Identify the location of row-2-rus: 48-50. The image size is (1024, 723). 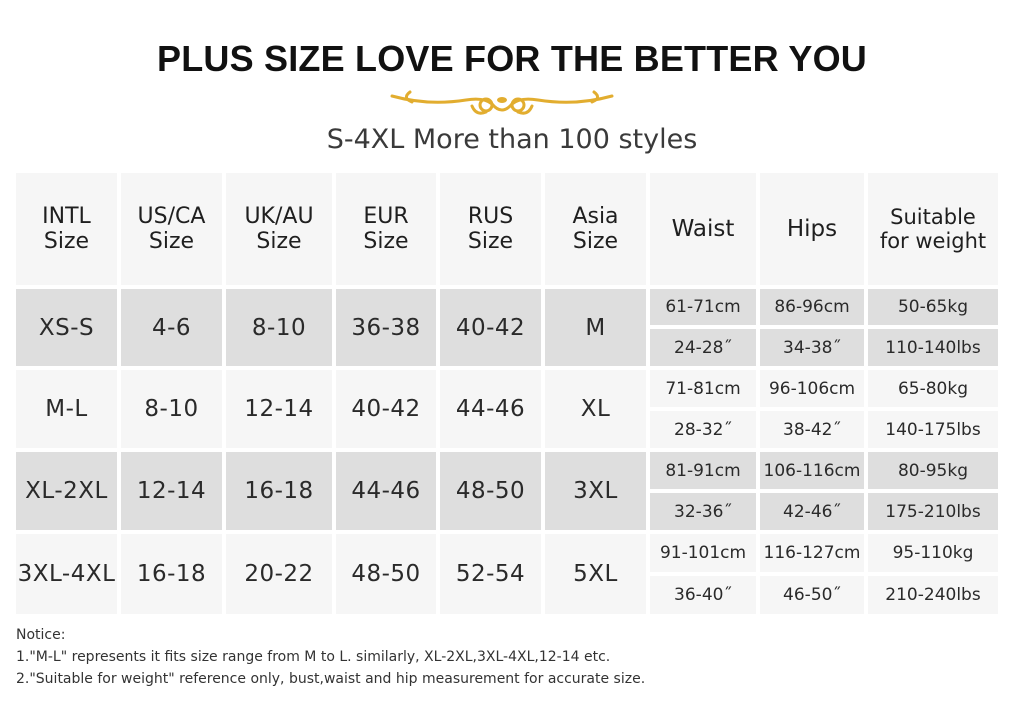
(490, 491).